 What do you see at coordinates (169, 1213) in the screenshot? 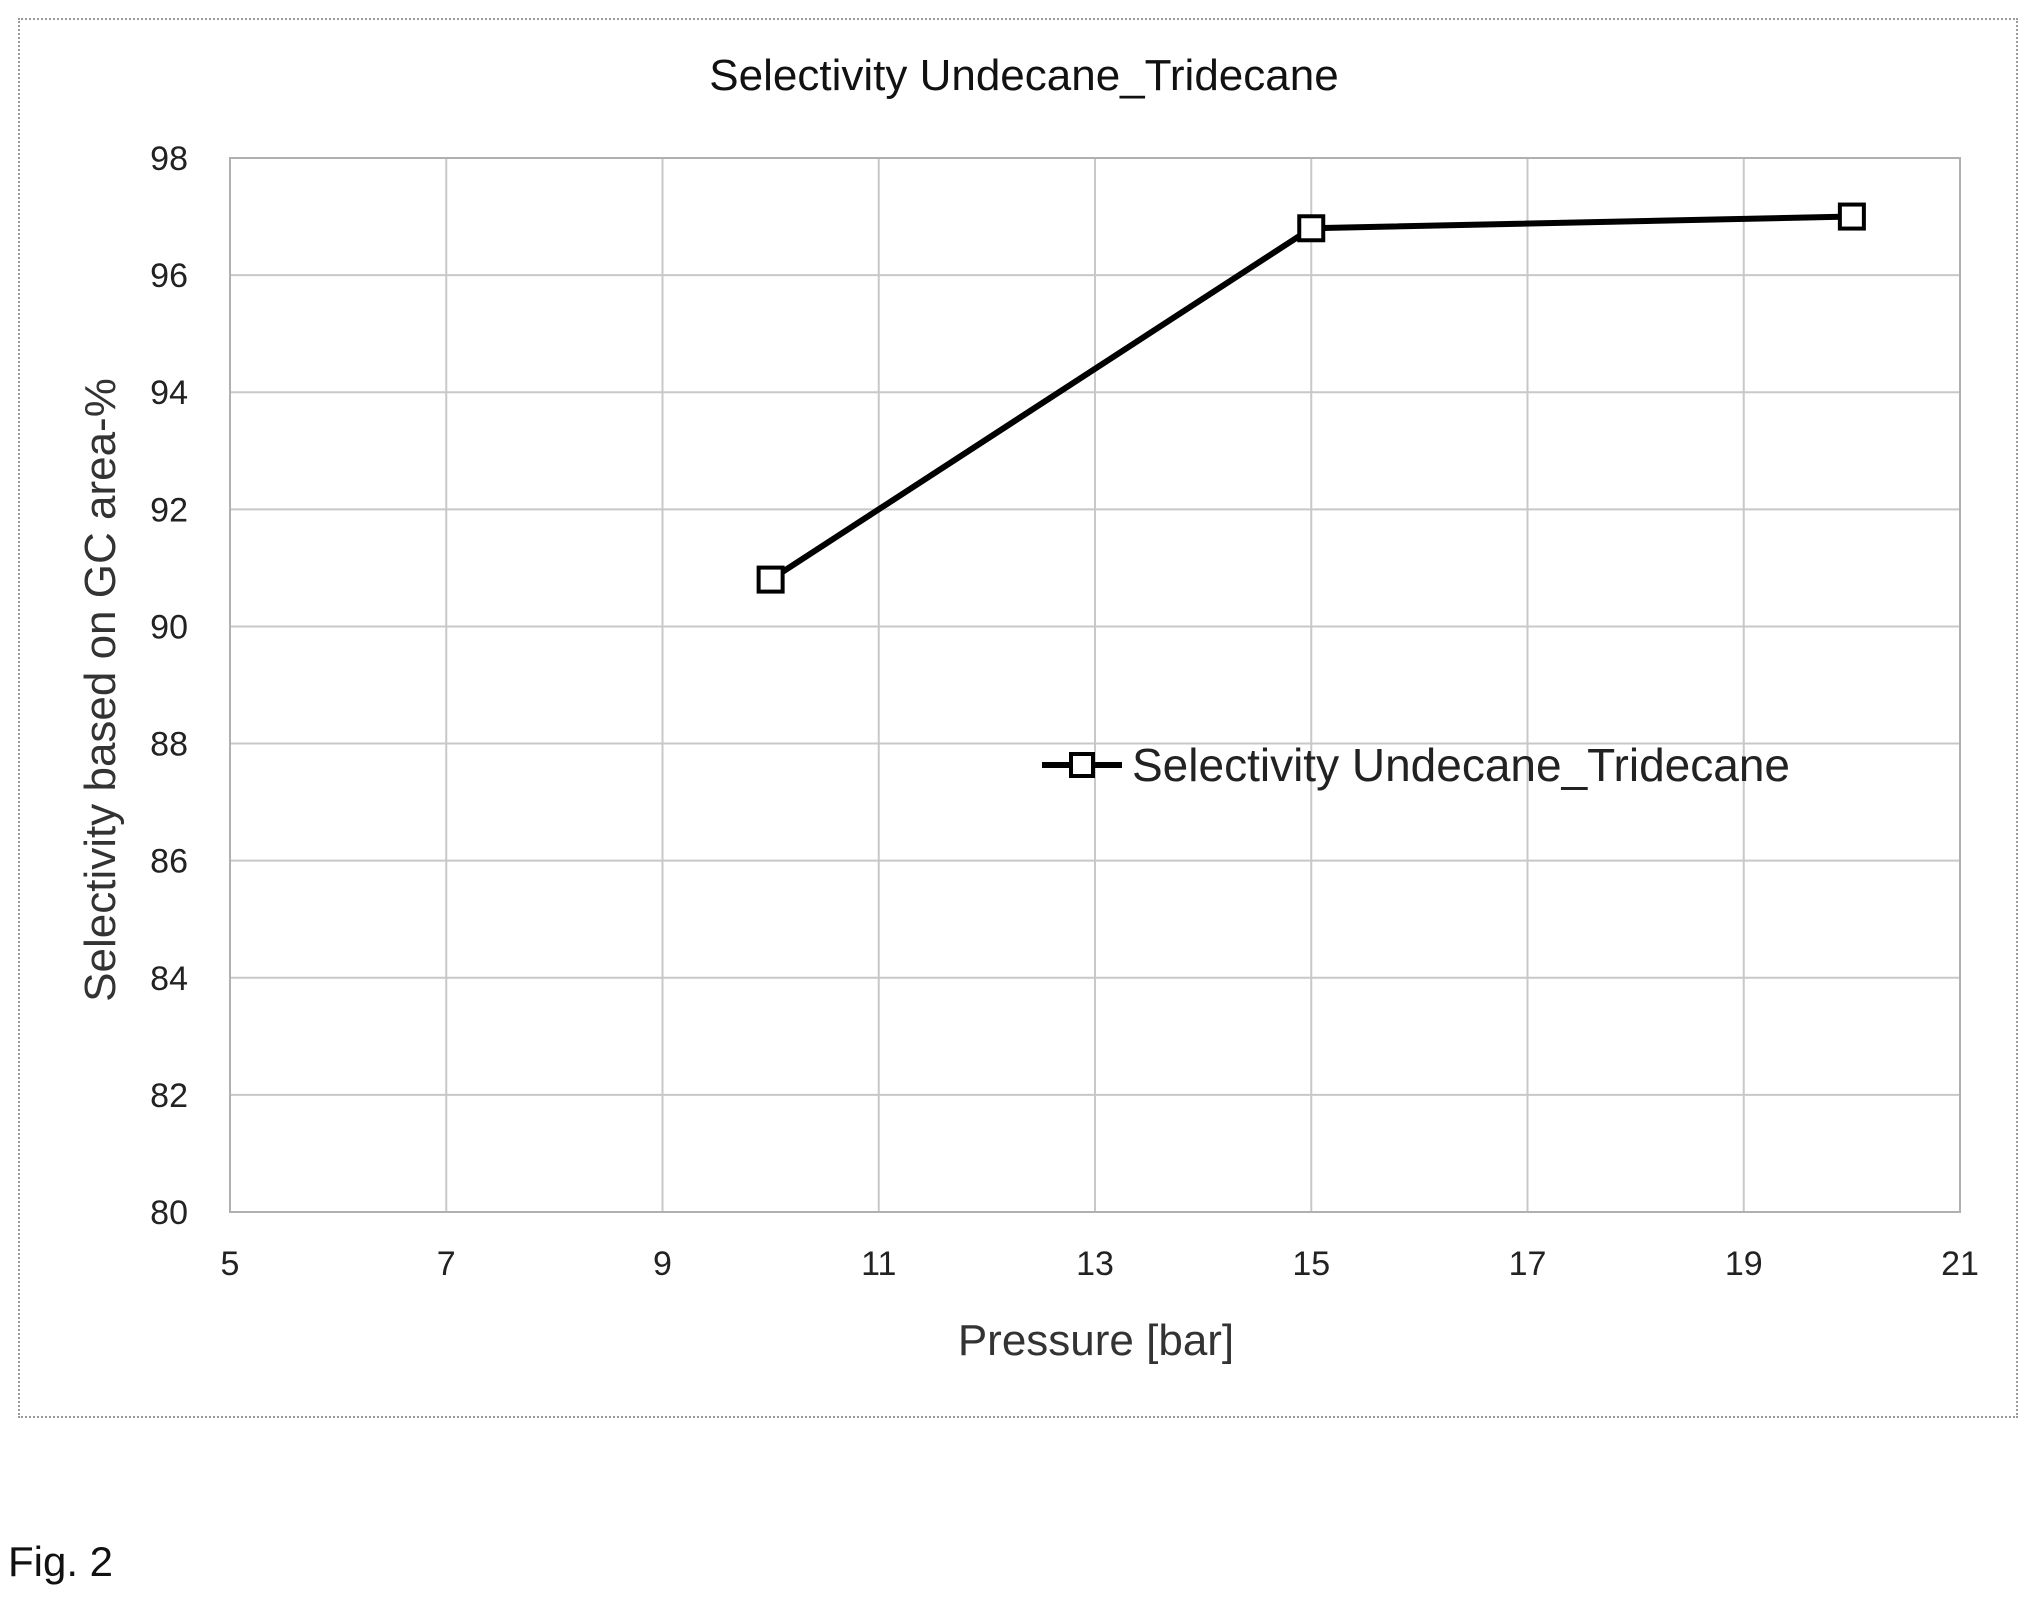
I see `y-tick-label: 80` at bounding box center [169, 1213].